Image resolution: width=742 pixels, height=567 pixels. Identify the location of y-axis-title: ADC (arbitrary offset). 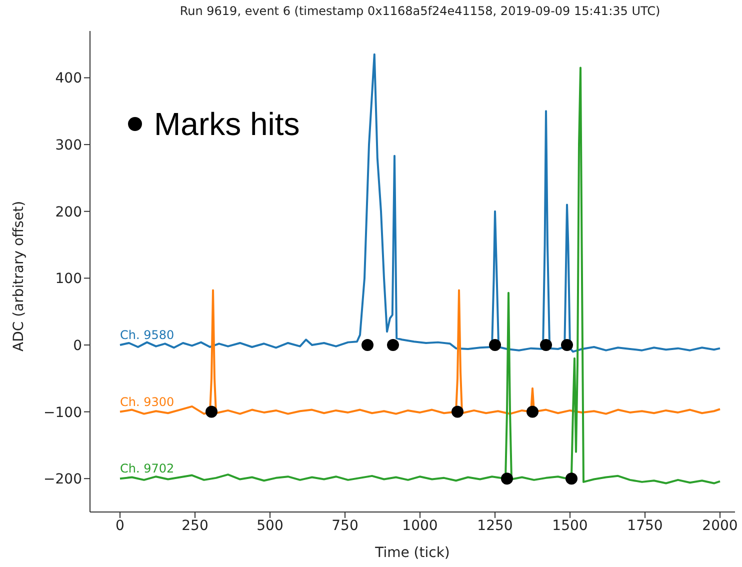
(18, 276).